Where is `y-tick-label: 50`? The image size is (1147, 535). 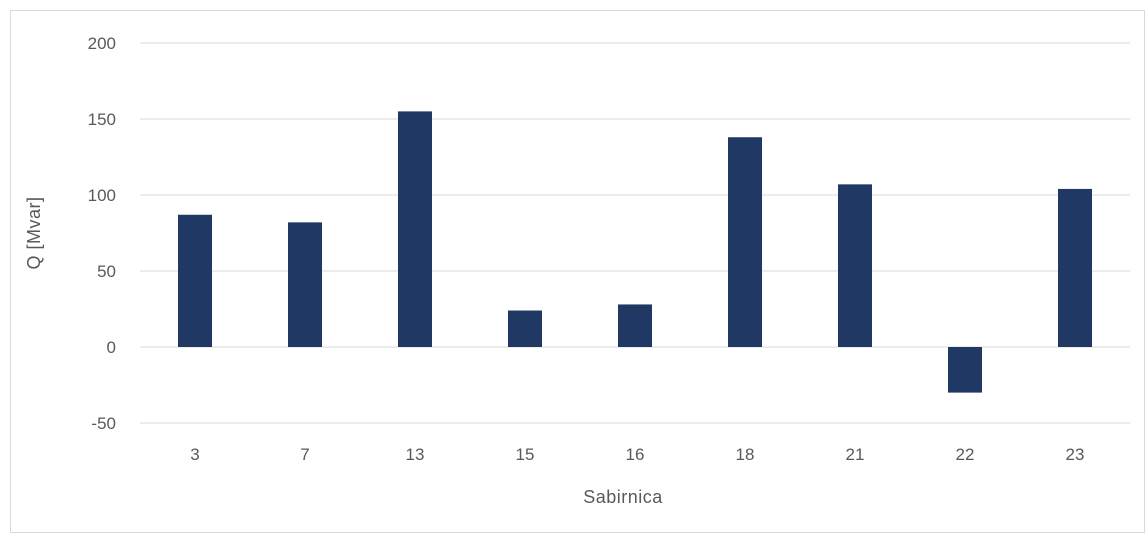
y-tick-label: 50 is located at coordinates (106, 271).